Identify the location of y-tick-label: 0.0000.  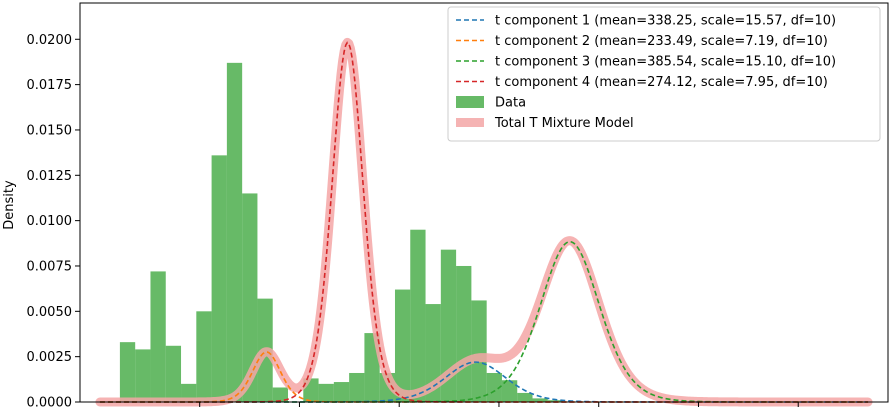
(50, 403).